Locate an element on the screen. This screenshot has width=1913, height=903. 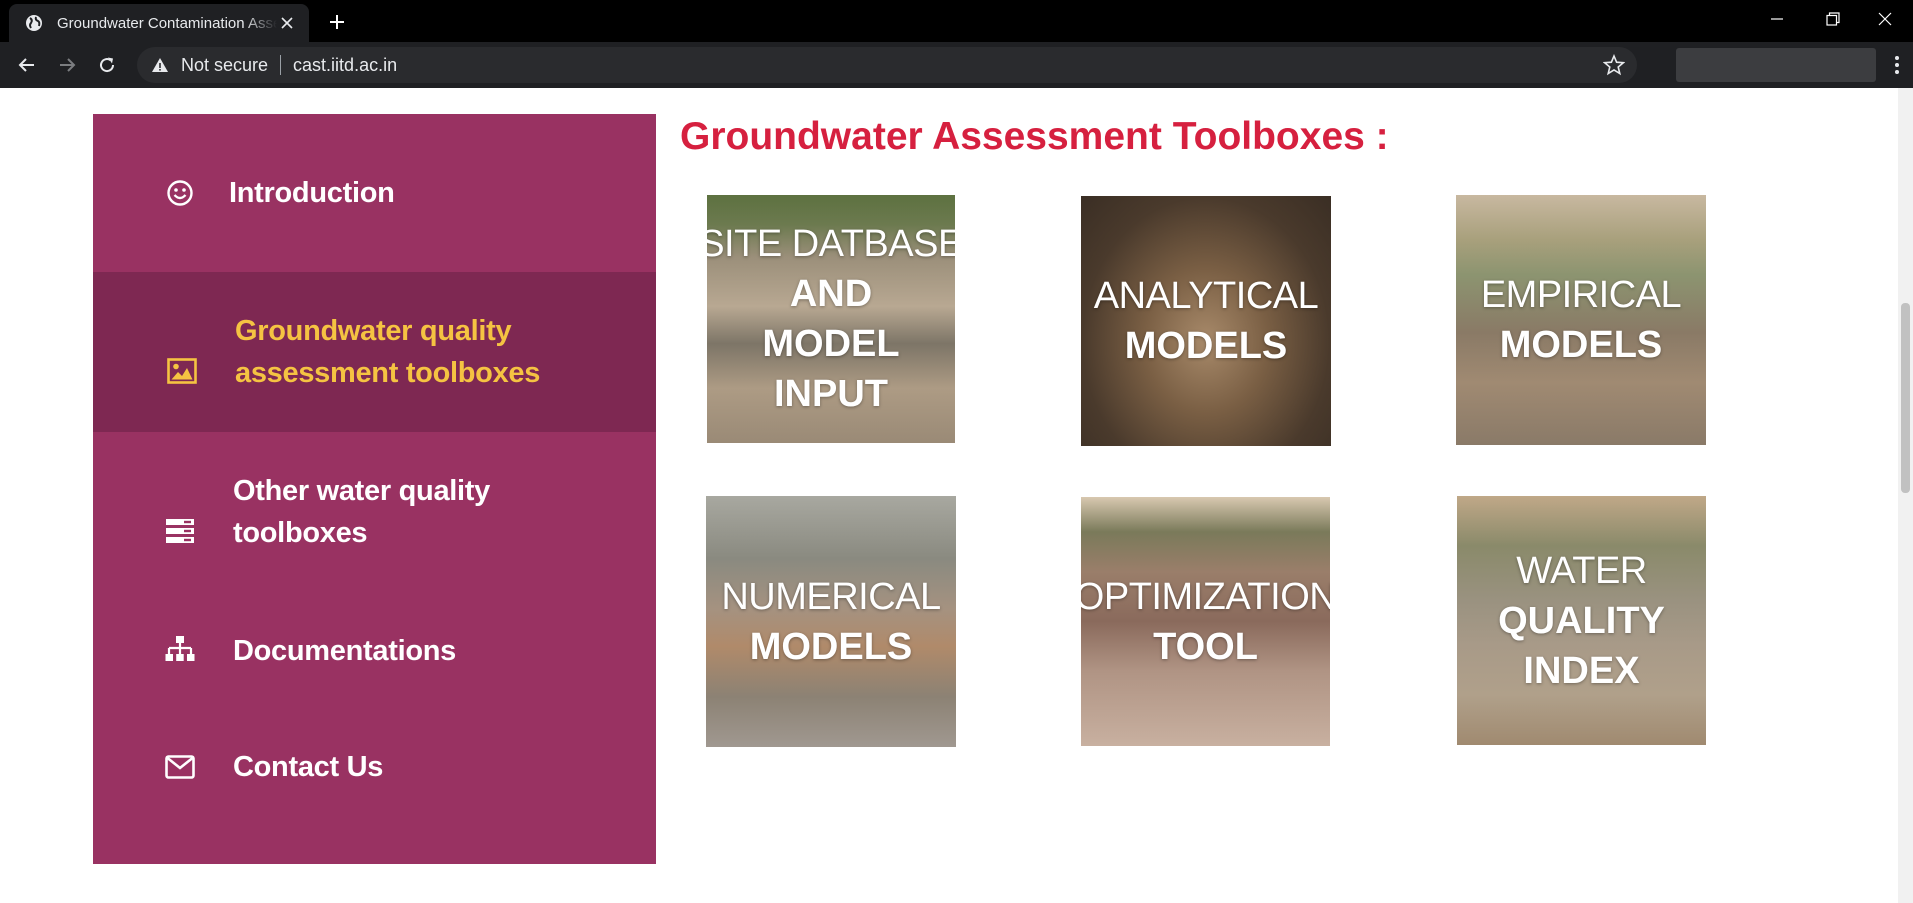
tile-title-bold: QUALITY is located at coordinates (1581, 620).